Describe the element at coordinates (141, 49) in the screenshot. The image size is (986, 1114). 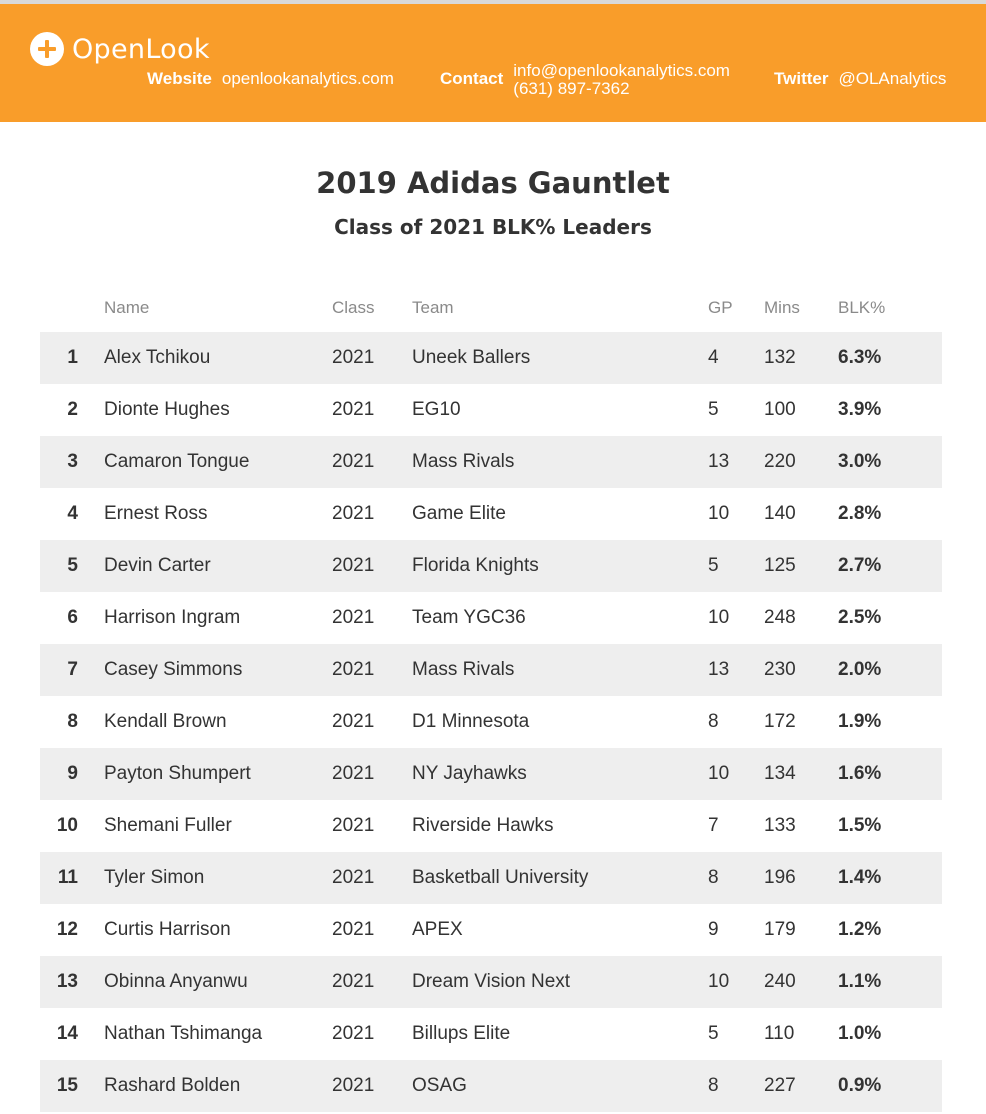
I see `brand-name: OpenLook` at that location.